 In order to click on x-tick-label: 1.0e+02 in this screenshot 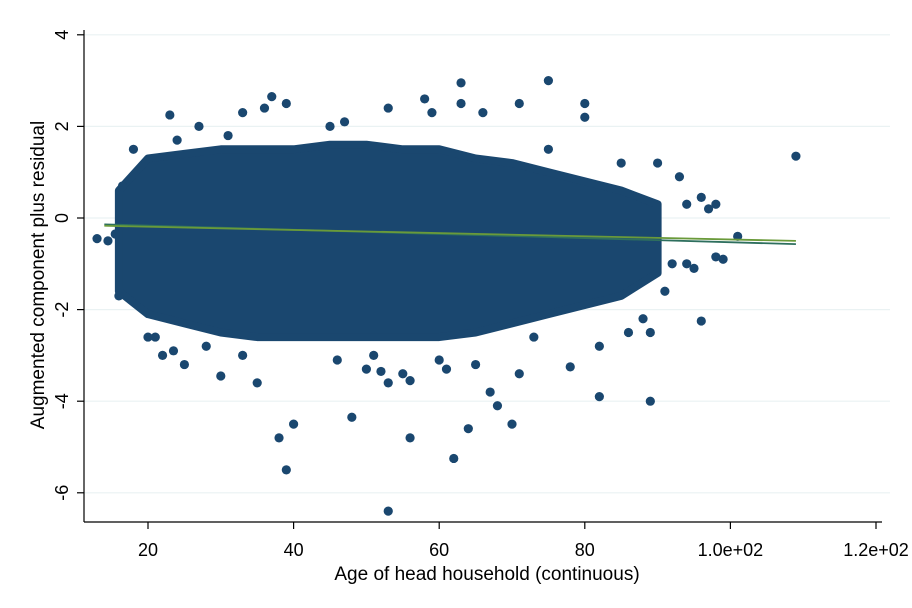, I will do `click(731, 550)`.